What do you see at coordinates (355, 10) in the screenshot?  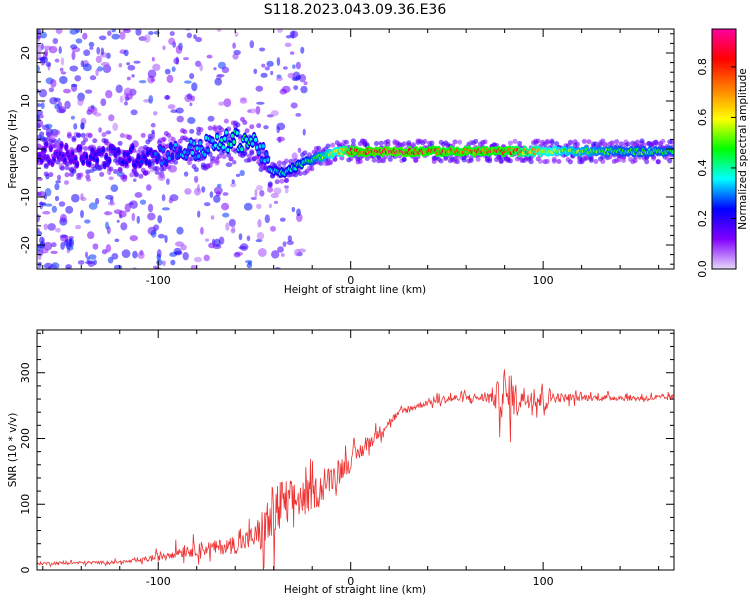 I see `figure-title: S118.2023.043.09.36.E36` at bounding box center [355, 10].